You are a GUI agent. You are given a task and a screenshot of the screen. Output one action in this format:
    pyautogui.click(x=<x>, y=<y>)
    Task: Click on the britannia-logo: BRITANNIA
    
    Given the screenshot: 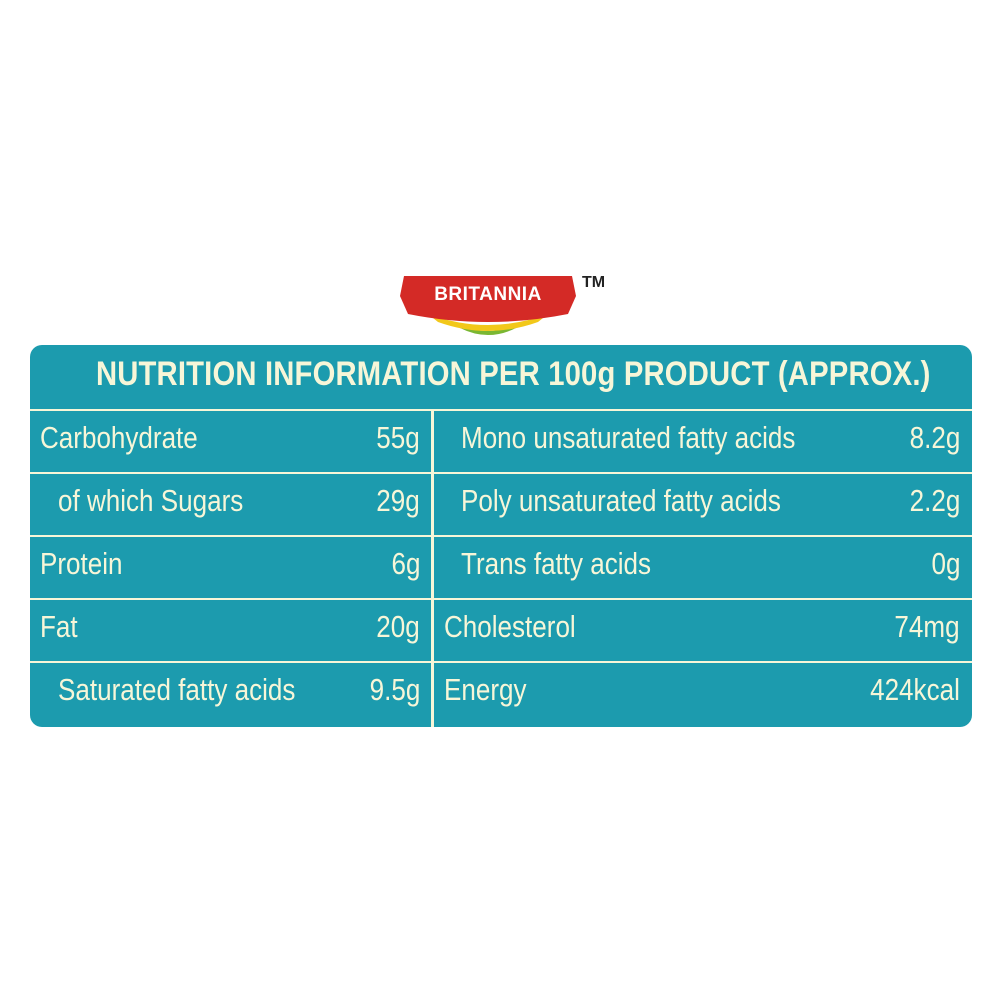 What is the action you would take?
    pyautogui.click(x=493, y=305)
    